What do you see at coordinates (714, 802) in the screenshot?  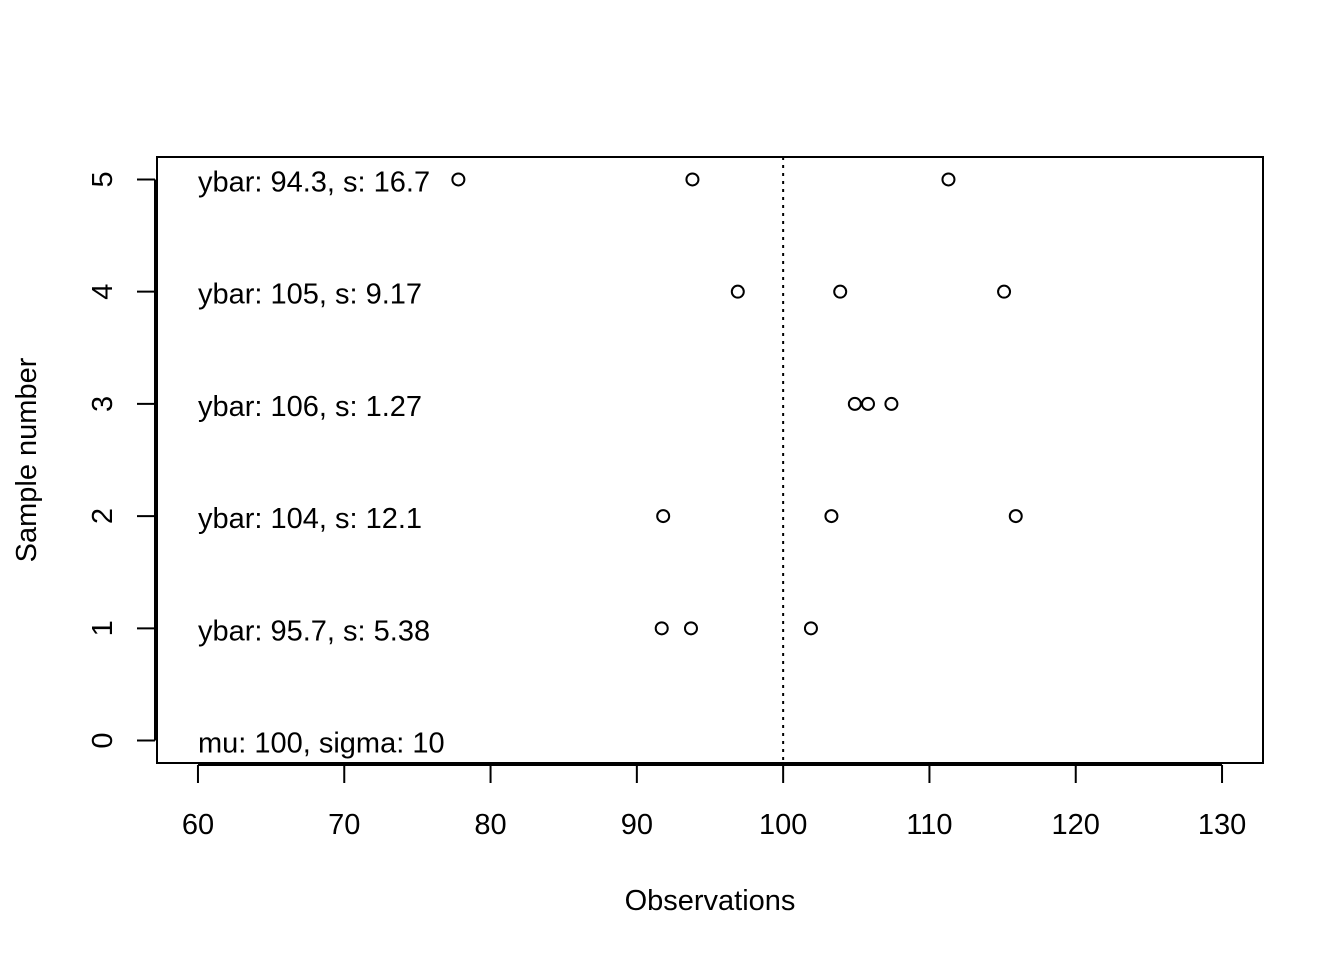 I see `x-axis: 60 70 80 90 100 110 120 130` at bounding box center [714, 802].